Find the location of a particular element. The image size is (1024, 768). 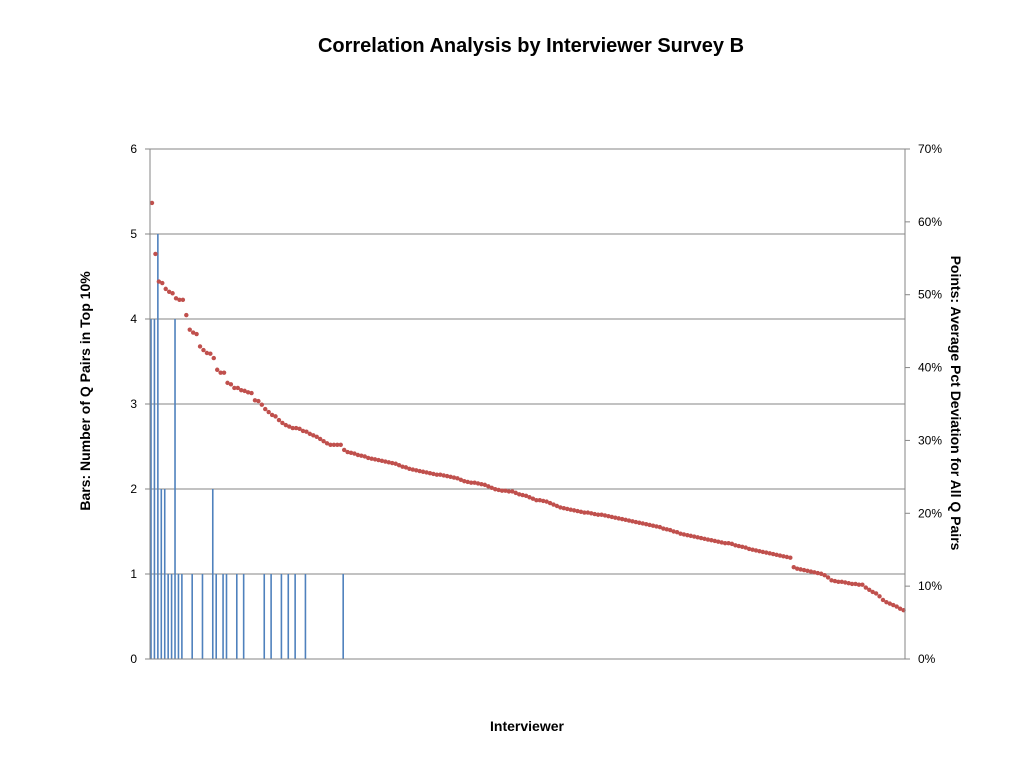

right-tick-label: 60% is located at coordinates (930, 222).